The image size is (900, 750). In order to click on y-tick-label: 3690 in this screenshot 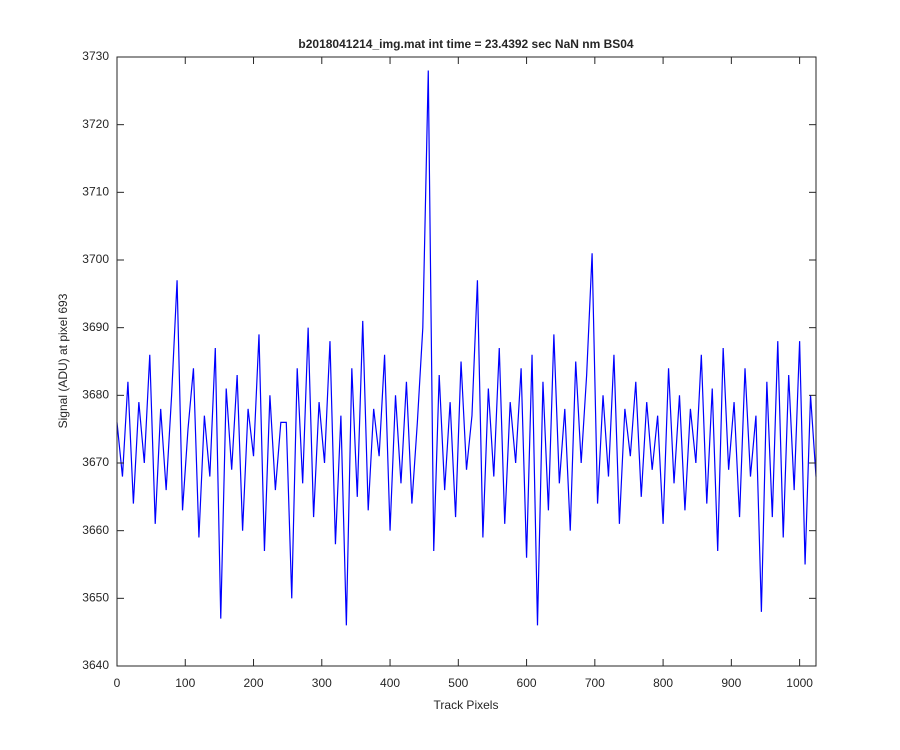, I will do `click(95, 327)`.